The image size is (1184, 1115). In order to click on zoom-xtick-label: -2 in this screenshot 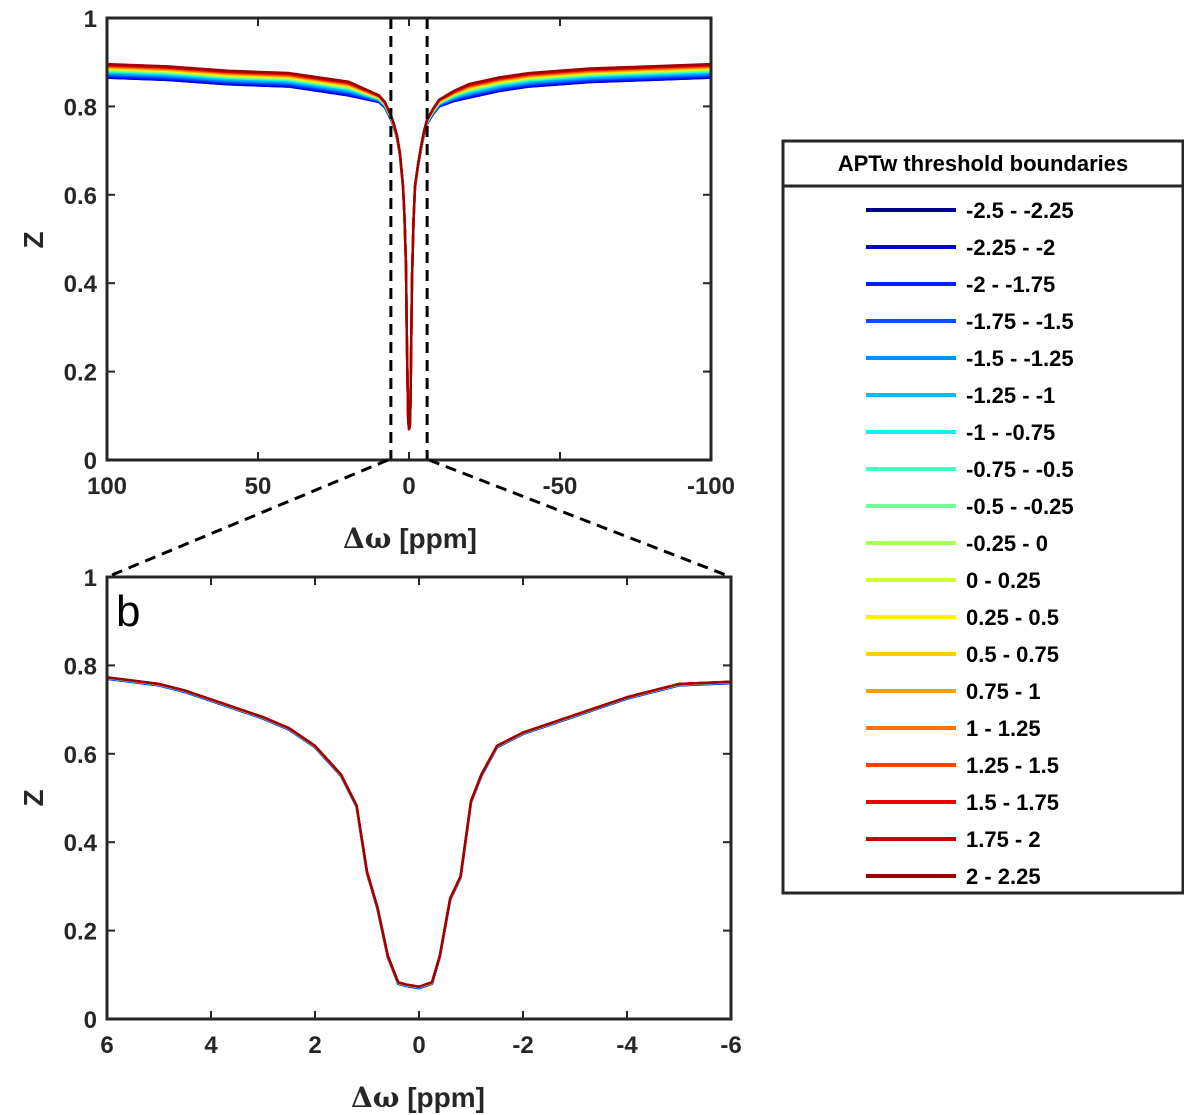, I will do `click(522, 1045)`.